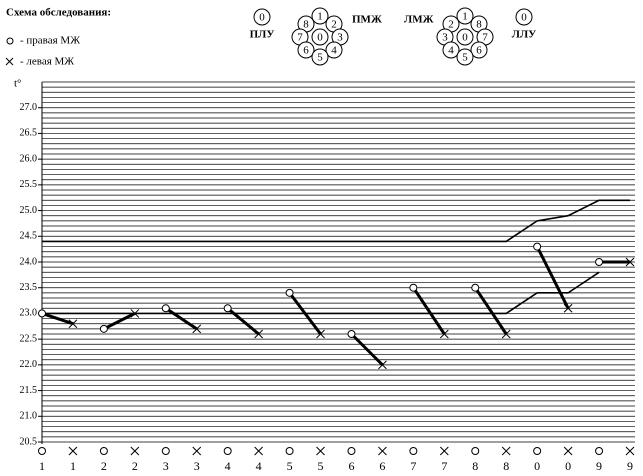  I want to click on scheme-label: ПМЖ, so click(367, 20).